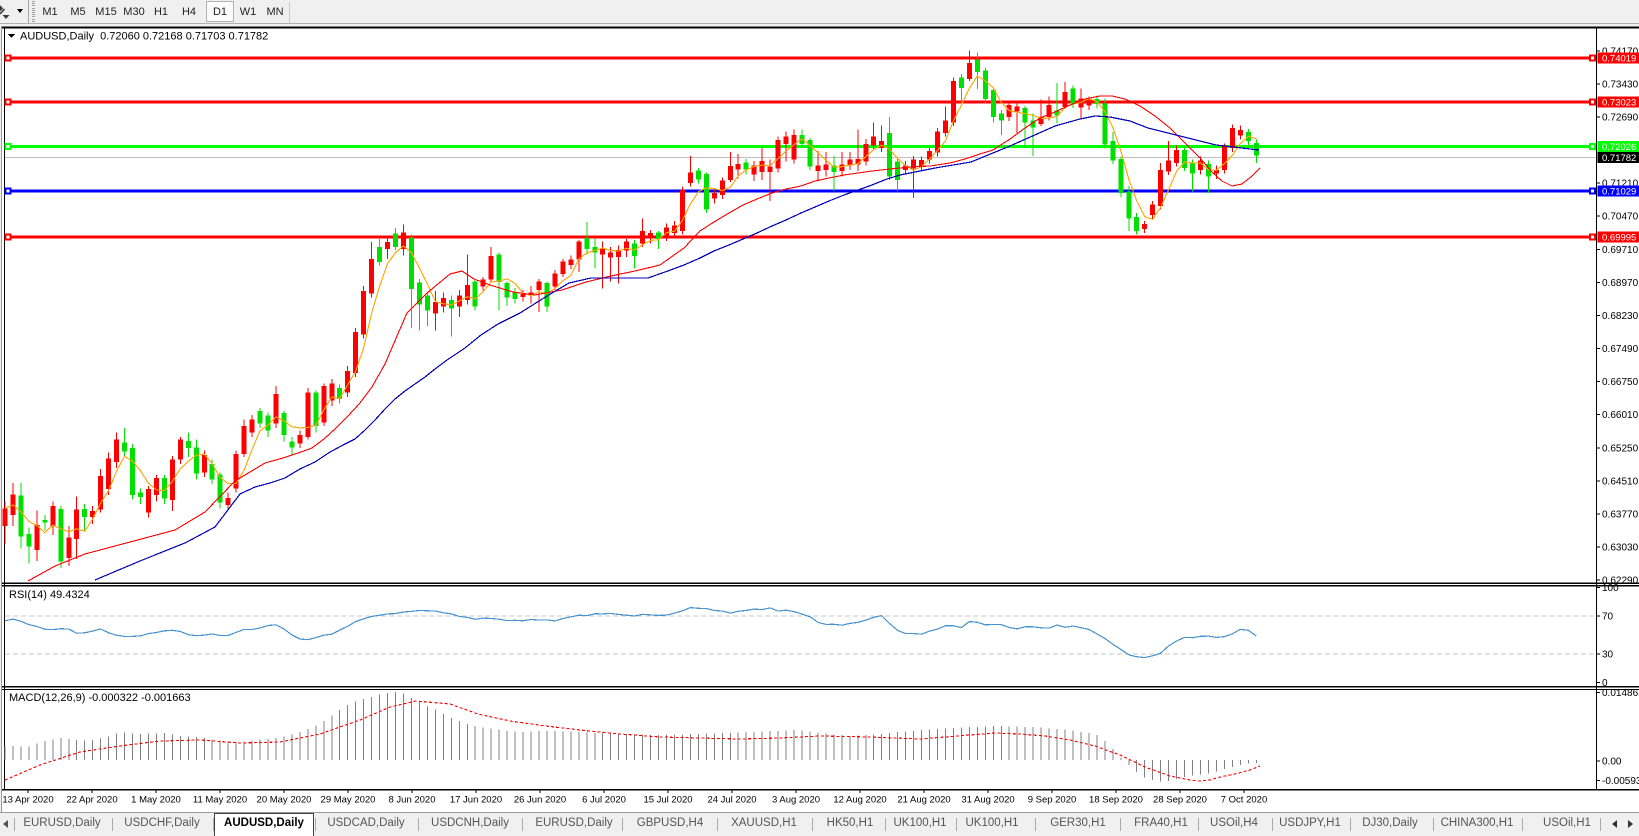 The width and height of the screenshot is (1639, 836). I want to click on svg-text: 0.68230, so click(1620, 316).